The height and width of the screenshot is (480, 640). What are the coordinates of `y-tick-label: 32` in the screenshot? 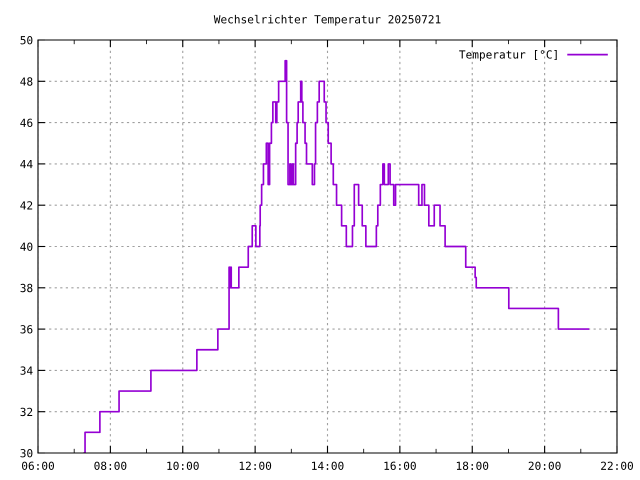 It's located at (26, 412).